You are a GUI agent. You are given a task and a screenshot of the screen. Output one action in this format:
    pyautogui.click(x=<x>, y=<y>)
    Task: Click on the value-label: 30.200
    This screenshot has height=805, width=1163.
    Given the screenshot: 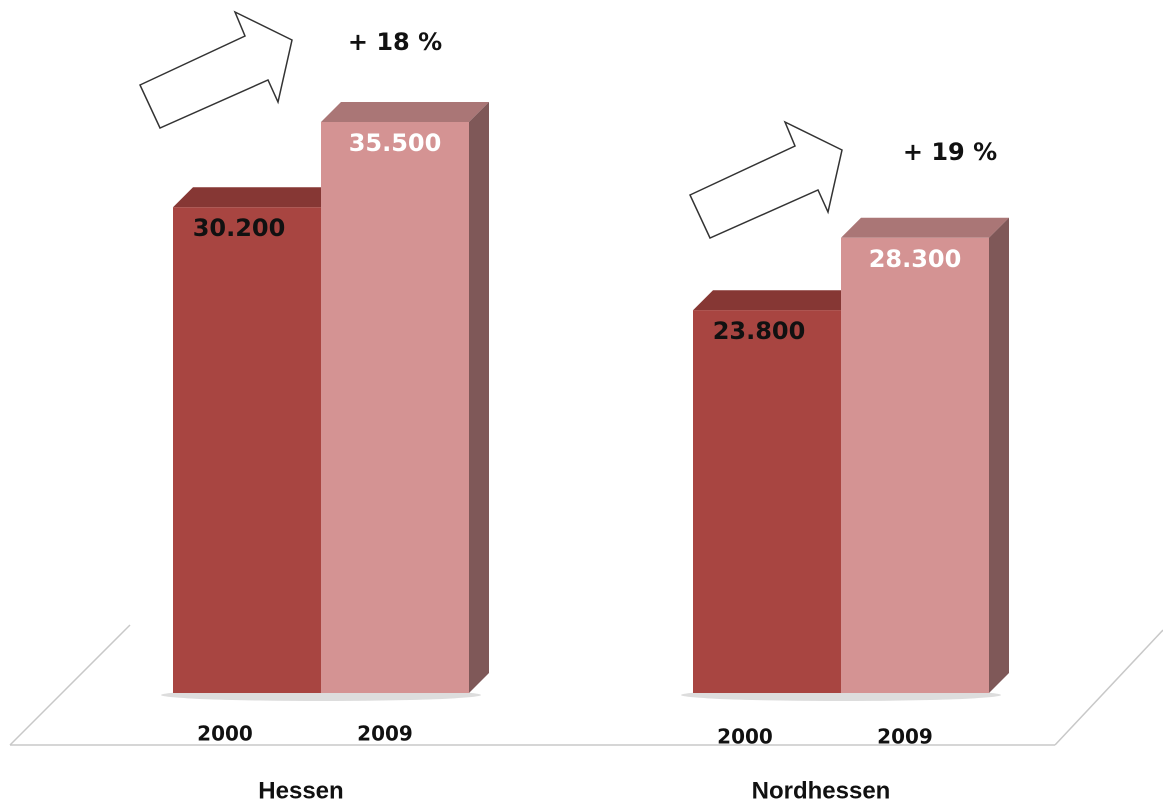 What is the action you would take?
    pyautogui.click(x=239, y=228)
    